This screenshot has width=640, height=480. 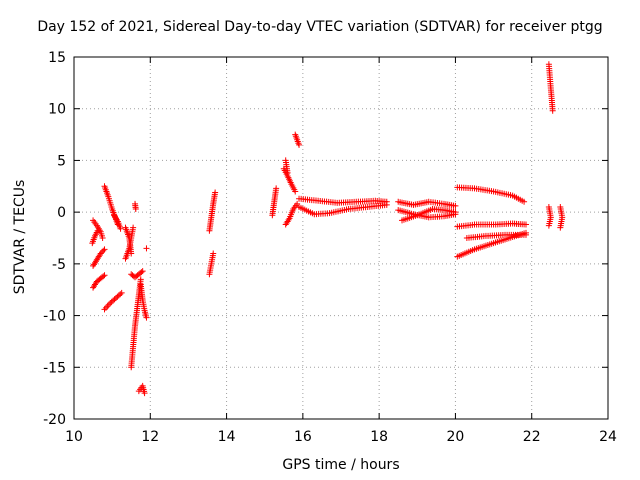 What do you see at coordinates (54, 368) in the screenshot?
I see `y-tick-label: -15` at bounding box center [54, 368].